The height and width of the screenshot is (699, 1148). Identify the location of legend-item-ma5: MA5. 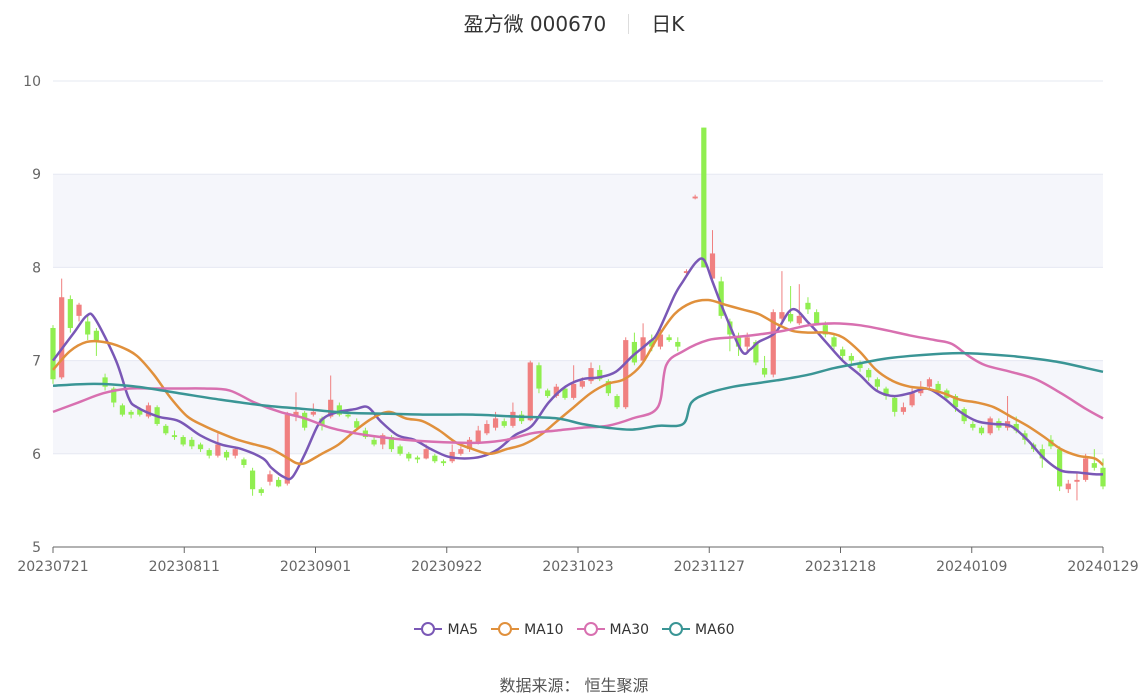
(445, 629).